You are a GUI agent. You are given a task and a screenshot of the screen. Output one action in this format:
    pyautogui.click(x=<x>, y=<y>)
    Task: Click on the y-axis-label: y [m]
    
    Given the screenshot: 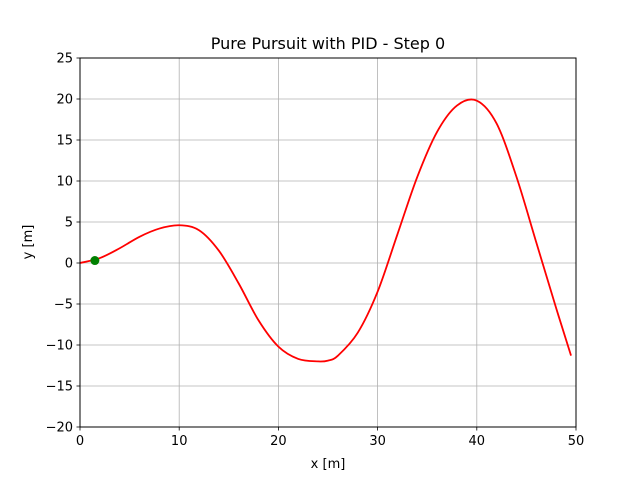 What is the action you would take?
    pyautogui.click(x=28, y=242)
    